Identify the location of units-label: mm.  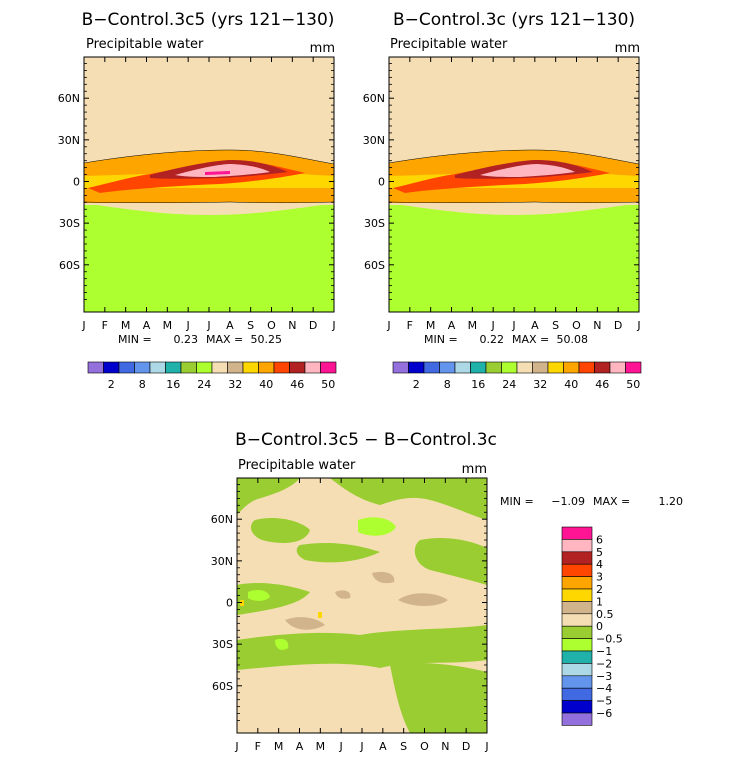
(627, 48).